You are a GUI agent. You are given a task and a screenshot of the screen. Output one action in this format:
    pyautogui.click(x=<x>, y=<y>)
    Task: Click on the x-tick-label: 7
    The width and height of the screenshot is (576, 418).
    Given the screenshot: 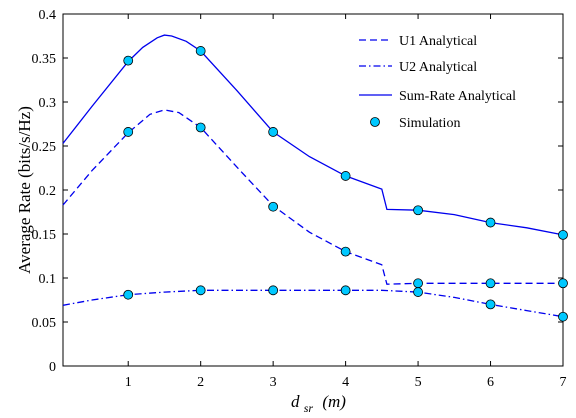 What is the action you would take?
    pyautogui.click(x=563, y=382)
    